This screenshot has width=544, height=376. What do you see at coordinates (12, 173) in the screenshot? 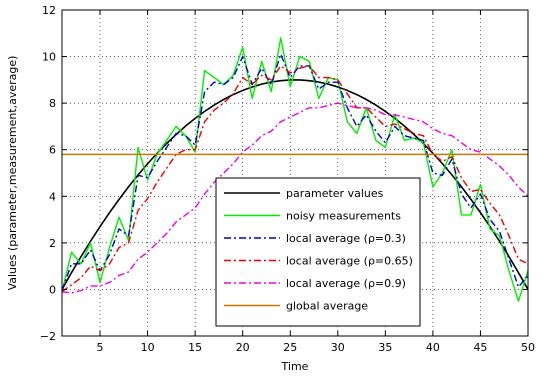
I see `y-axis-label: Values (parameter,measurement,average)` at bounding box center [12, 173].